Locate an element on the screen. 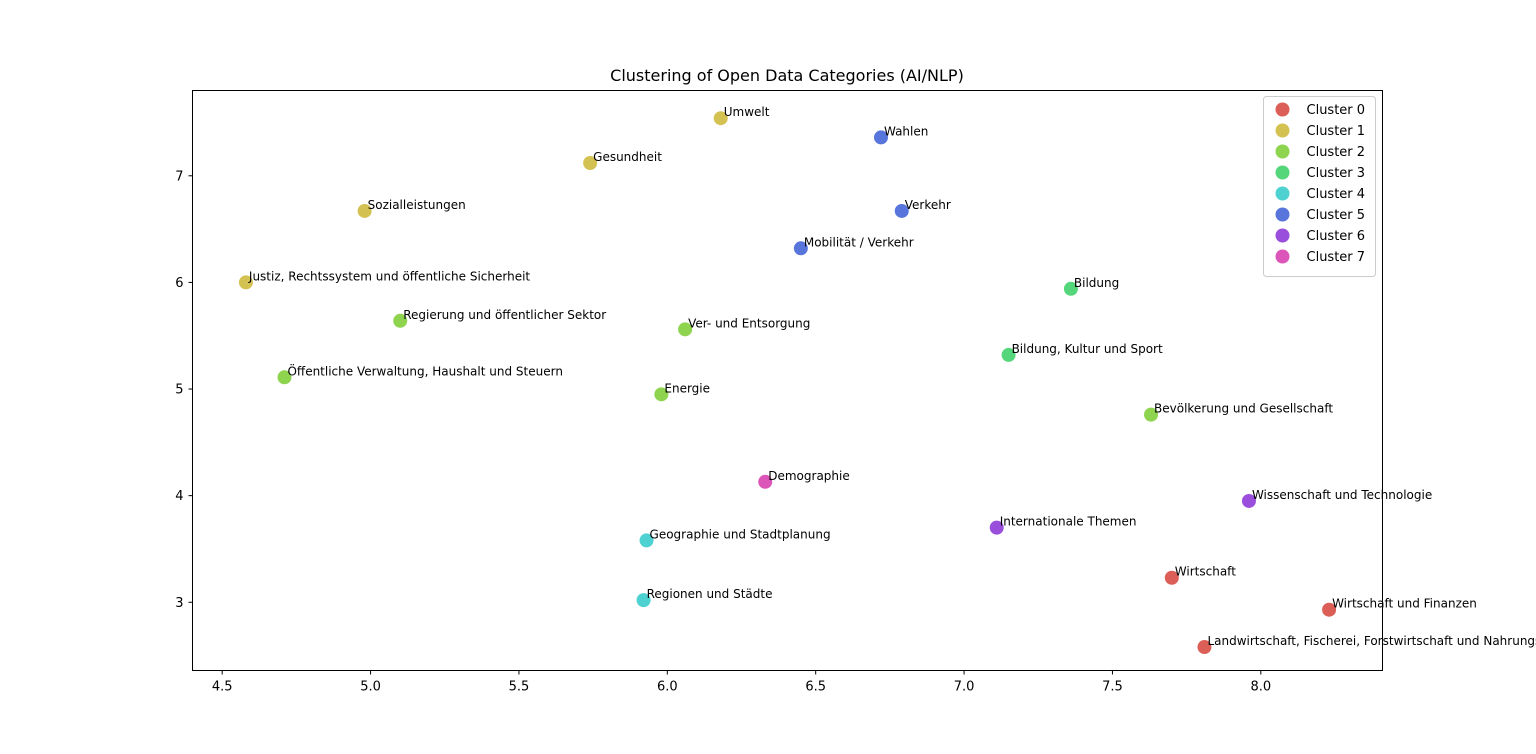 This screenshot has height=754, width=1536. y-tick-label: 4 is located at coordinates (179, 496).